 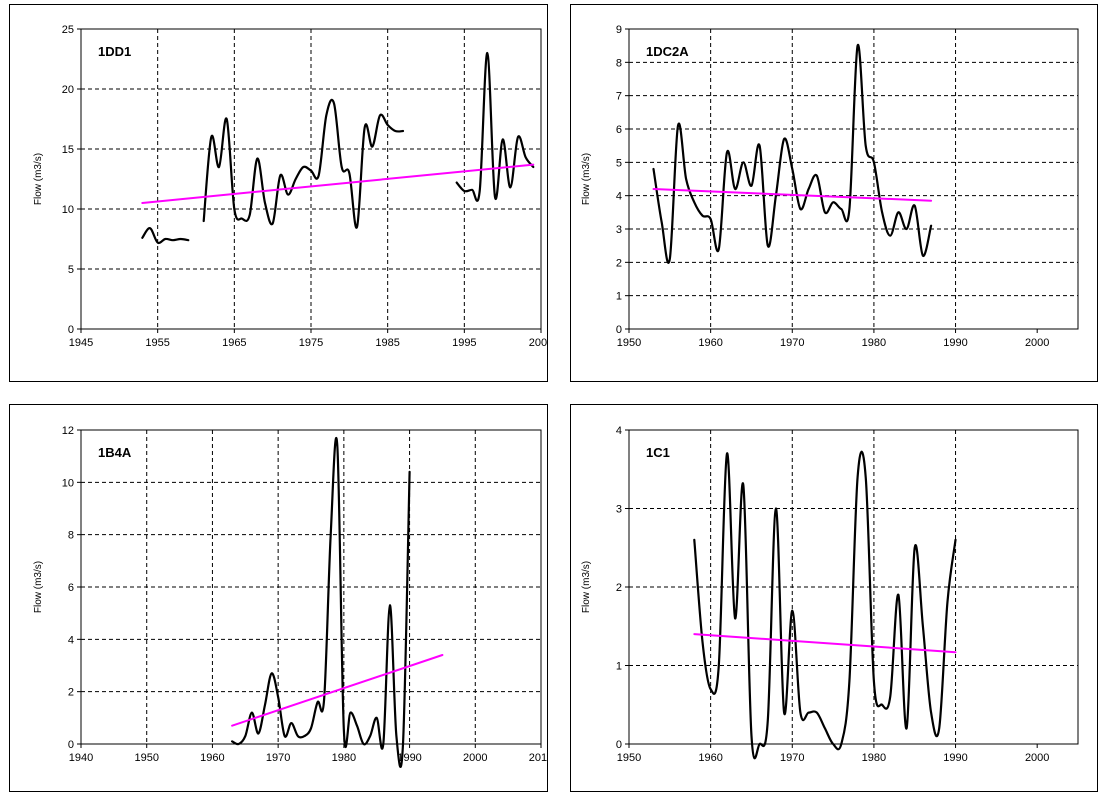 What do you see at coordinates (81, 343) in the screenshot?
I see `x-tick-label: 1945` at bounding box center [81, 343].